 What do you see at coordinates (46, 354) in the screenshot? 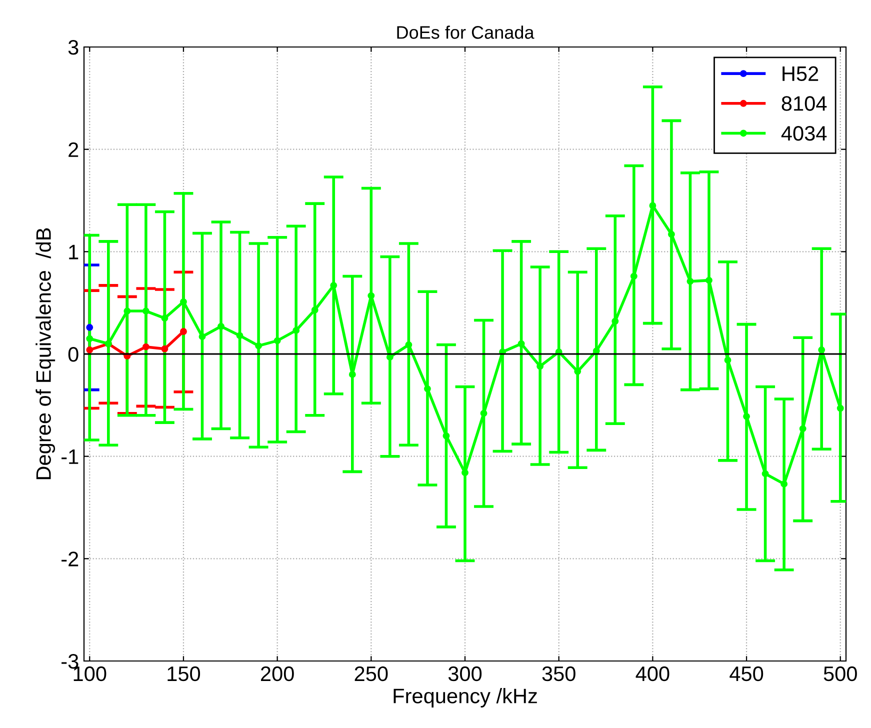
I see `y-axis-title: Degree of Equivalence /dB` at bounding box center [46, 354].